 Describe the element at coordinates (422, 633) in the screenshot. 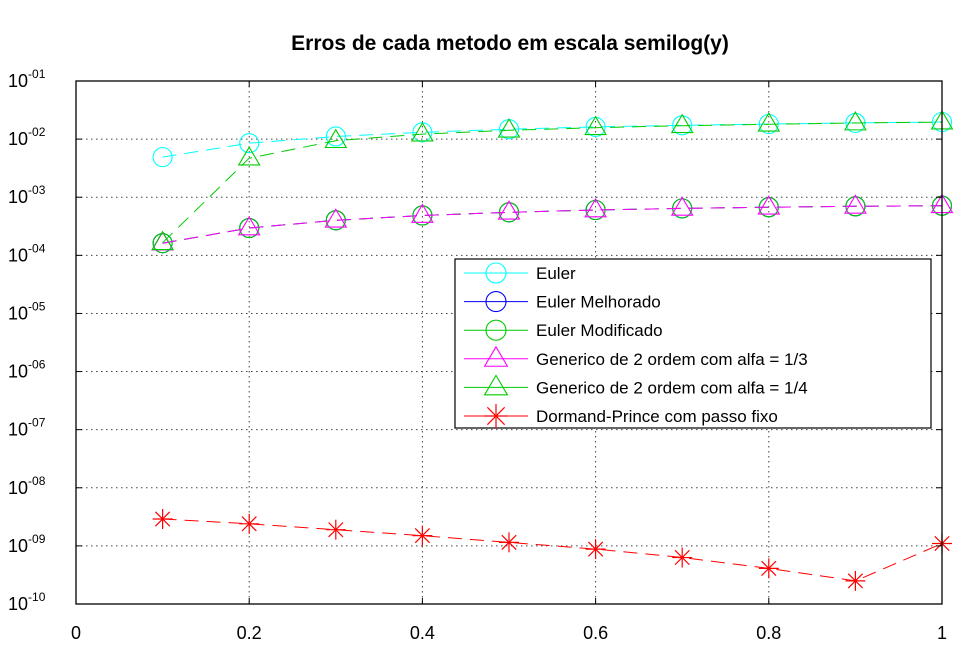

I see `x-tick-label: 0.4` at that location.